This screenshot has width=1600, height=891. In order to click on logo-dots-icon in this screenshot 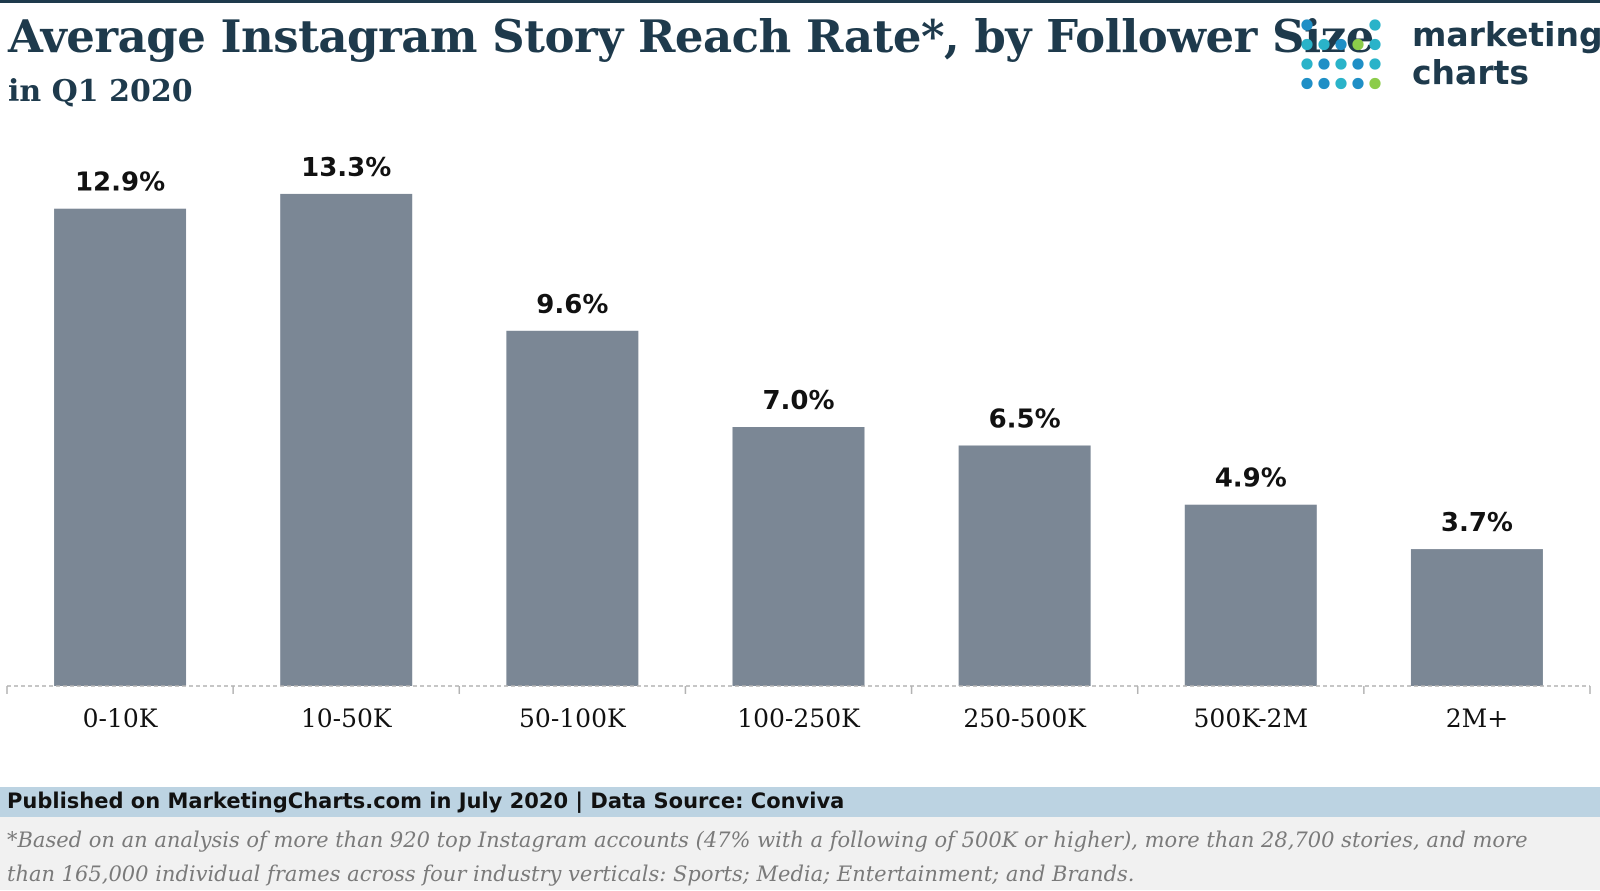, I will do `click(1341, 54)`.